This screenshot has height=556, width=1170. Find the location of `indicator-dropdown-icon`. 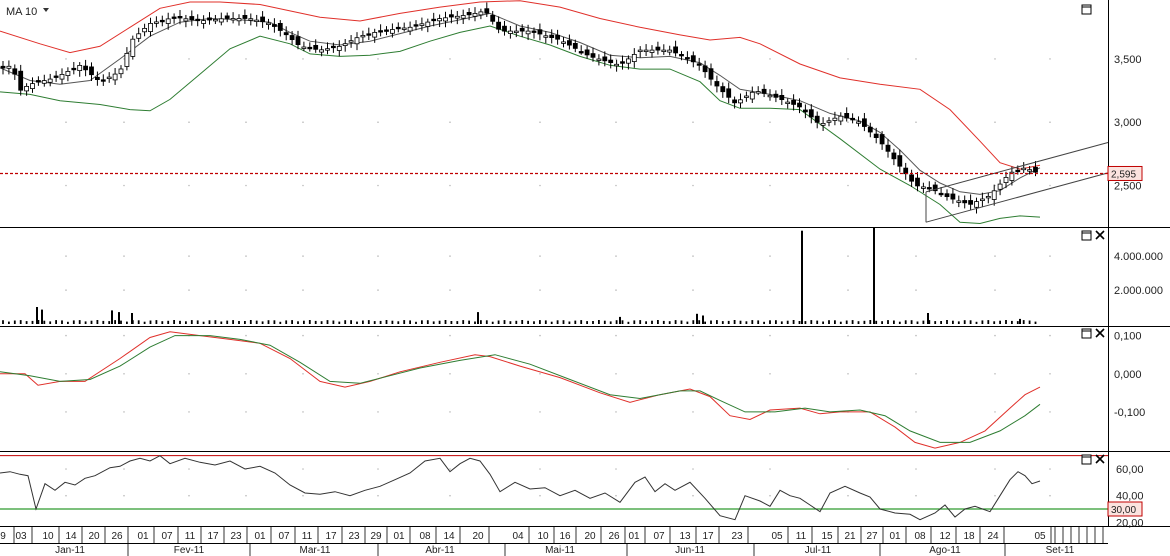

indicator-dropdown-icon is located at coordinates (46, 10).